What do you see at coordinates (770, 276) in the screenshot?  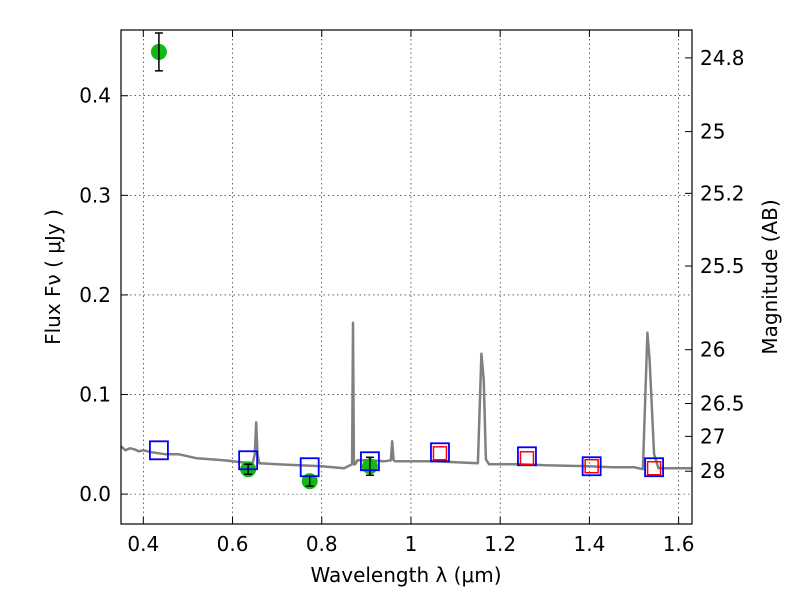 I see `y2-axis-title: Magnitude (AB)` at bounding box center [770, 276].